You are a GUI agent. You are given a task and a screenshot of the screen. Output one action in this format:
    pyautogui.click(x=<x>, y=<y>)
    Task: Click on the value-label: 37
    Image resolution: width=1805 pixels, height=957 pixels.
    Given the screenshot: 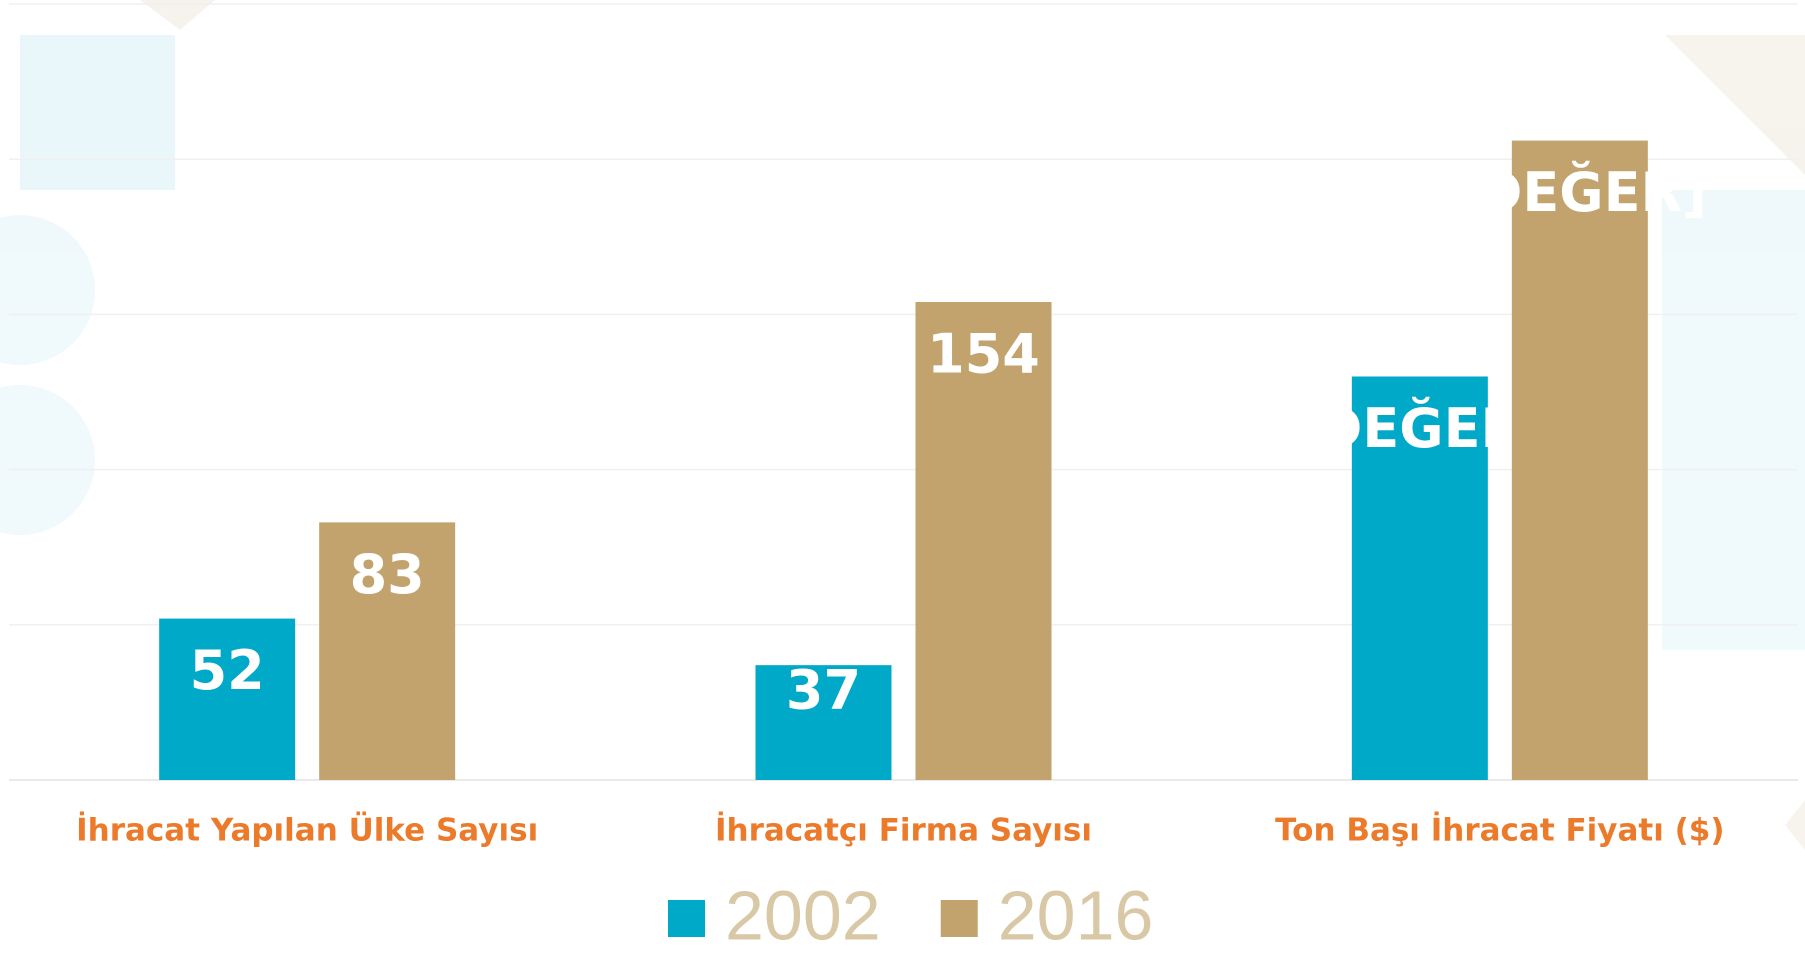 What is the action you would take?
    pyautogui.click(x=823, y=690)
    